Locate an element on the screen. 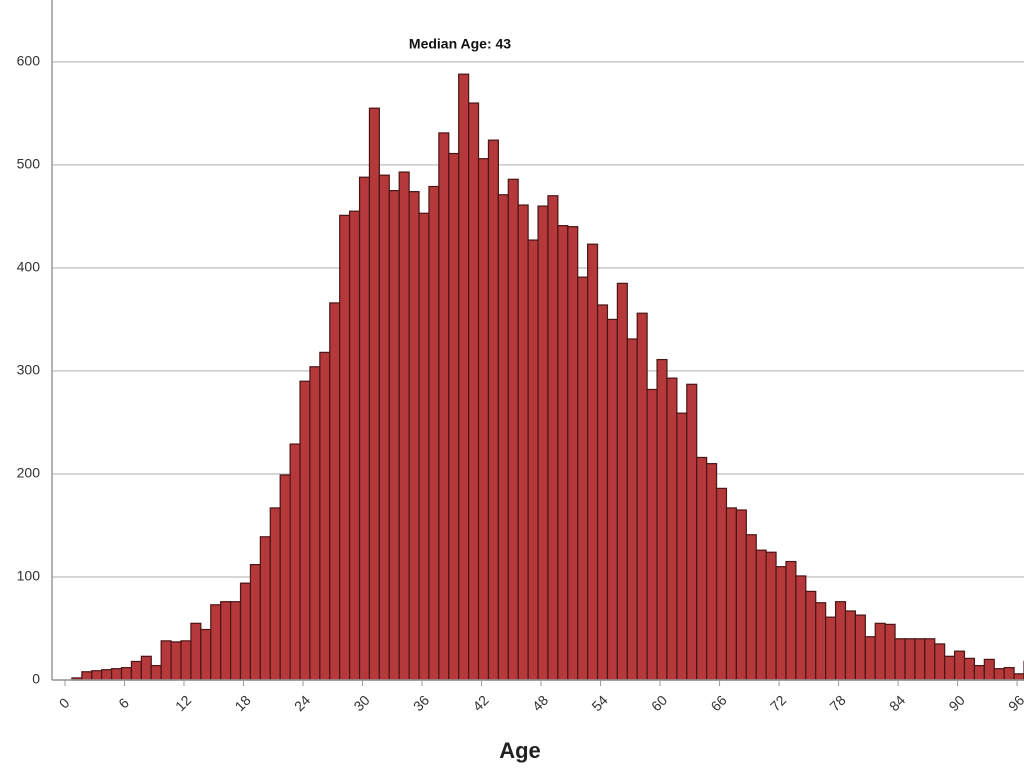  x-tick-label: 96 is located at coordinates (1014, 703).